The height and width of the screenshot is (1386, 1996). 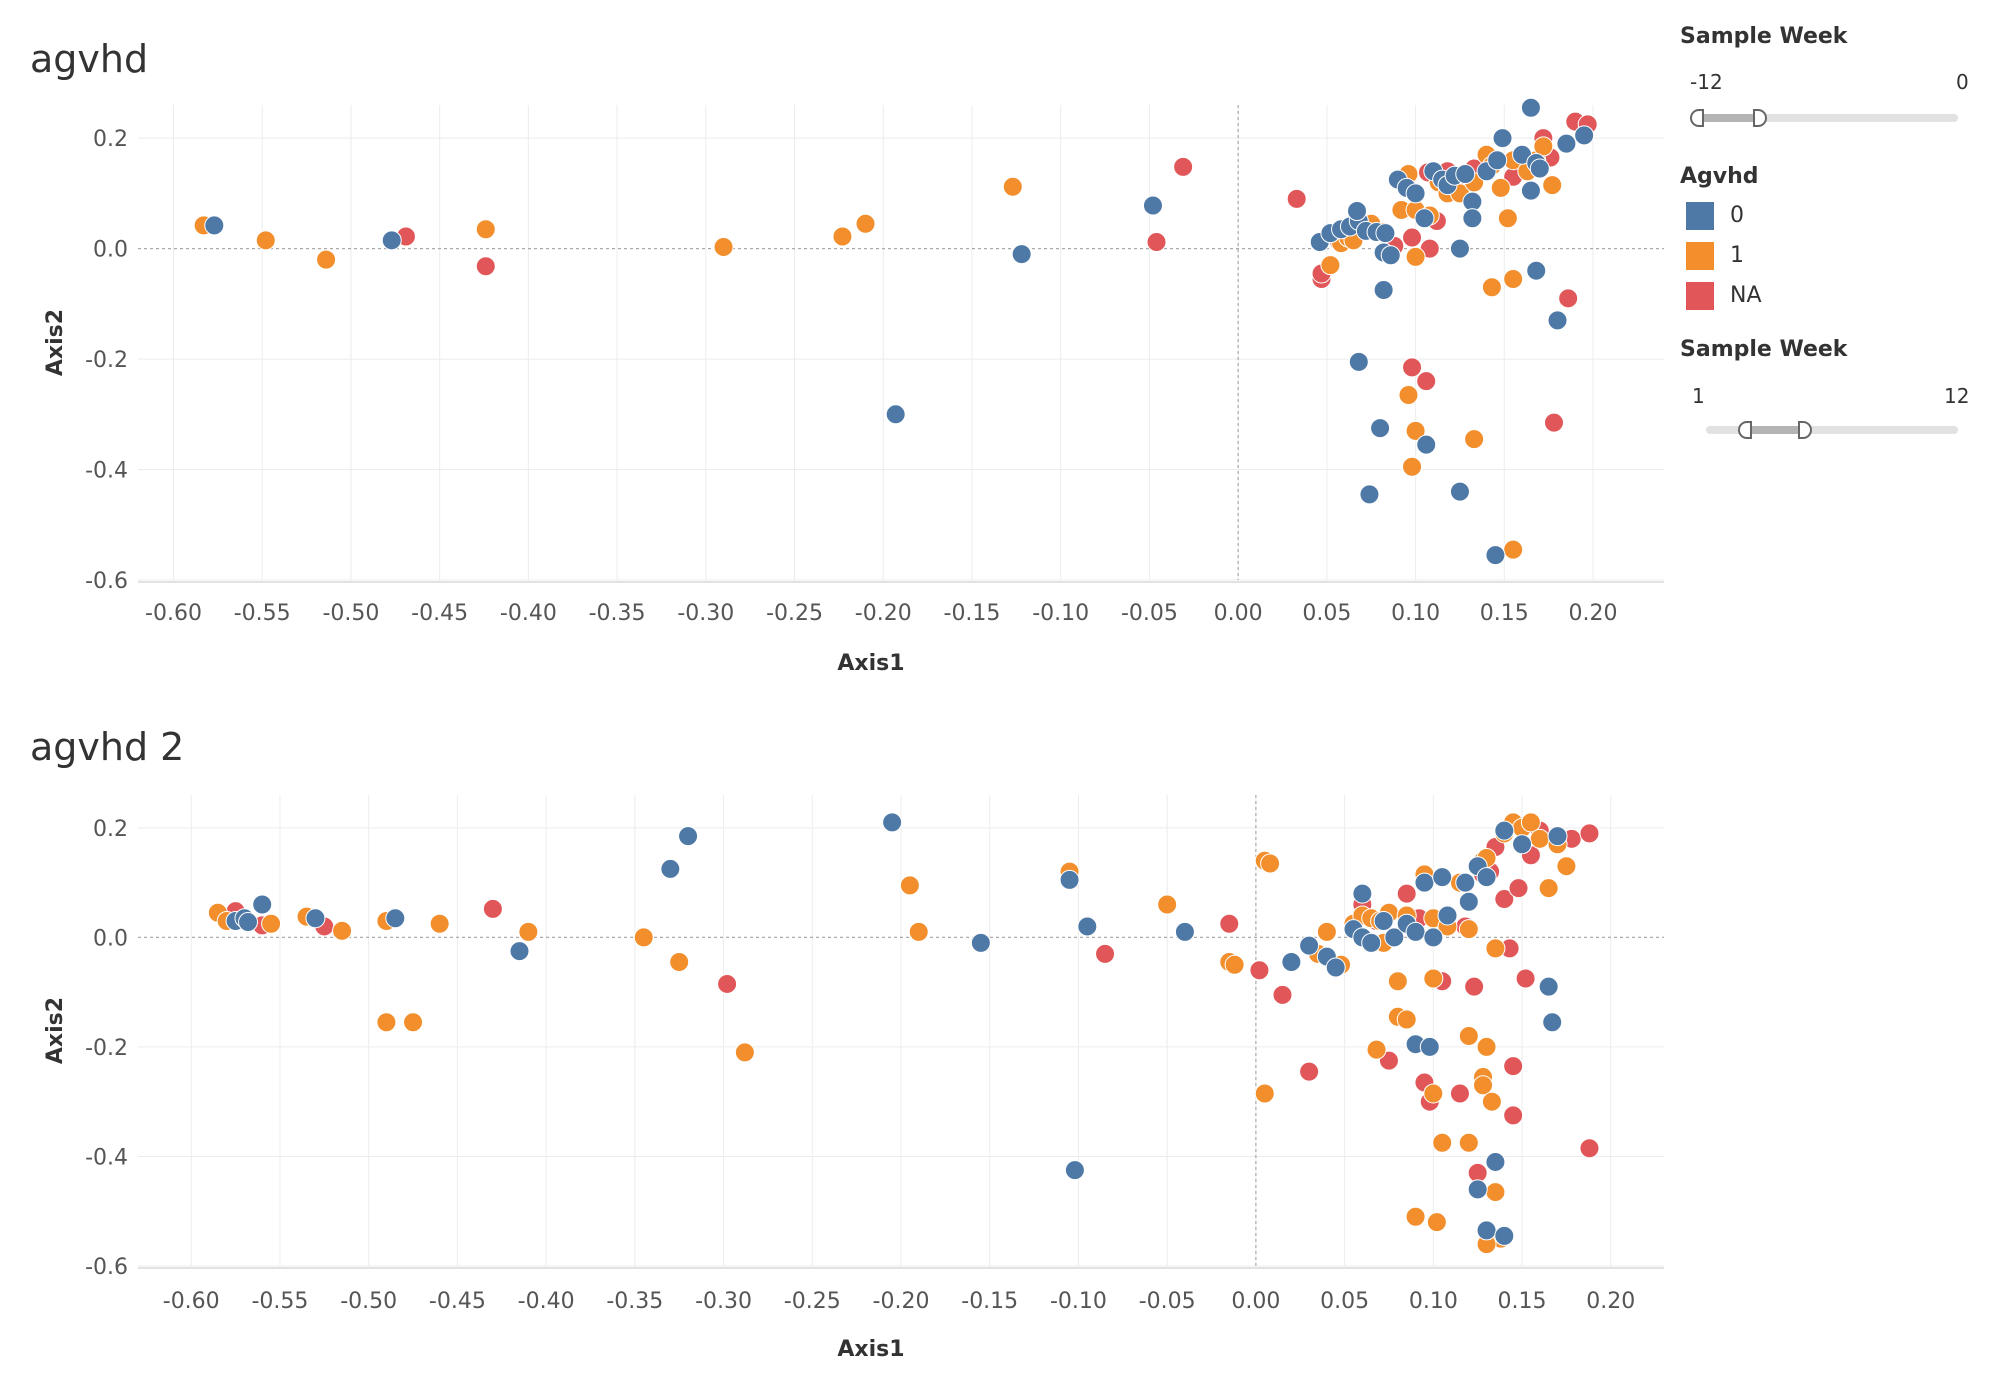 I want to click on range-slider-min-handle, so click(x=1697, y=118).